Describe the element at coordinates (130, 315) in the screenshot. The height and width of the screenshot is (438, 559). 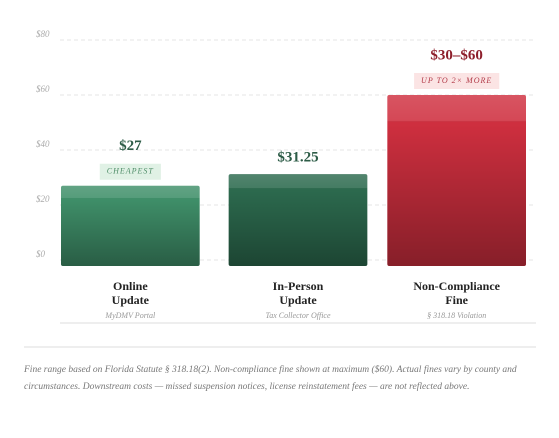
I see `category-sublabel: MyDMV Portal` at that location.